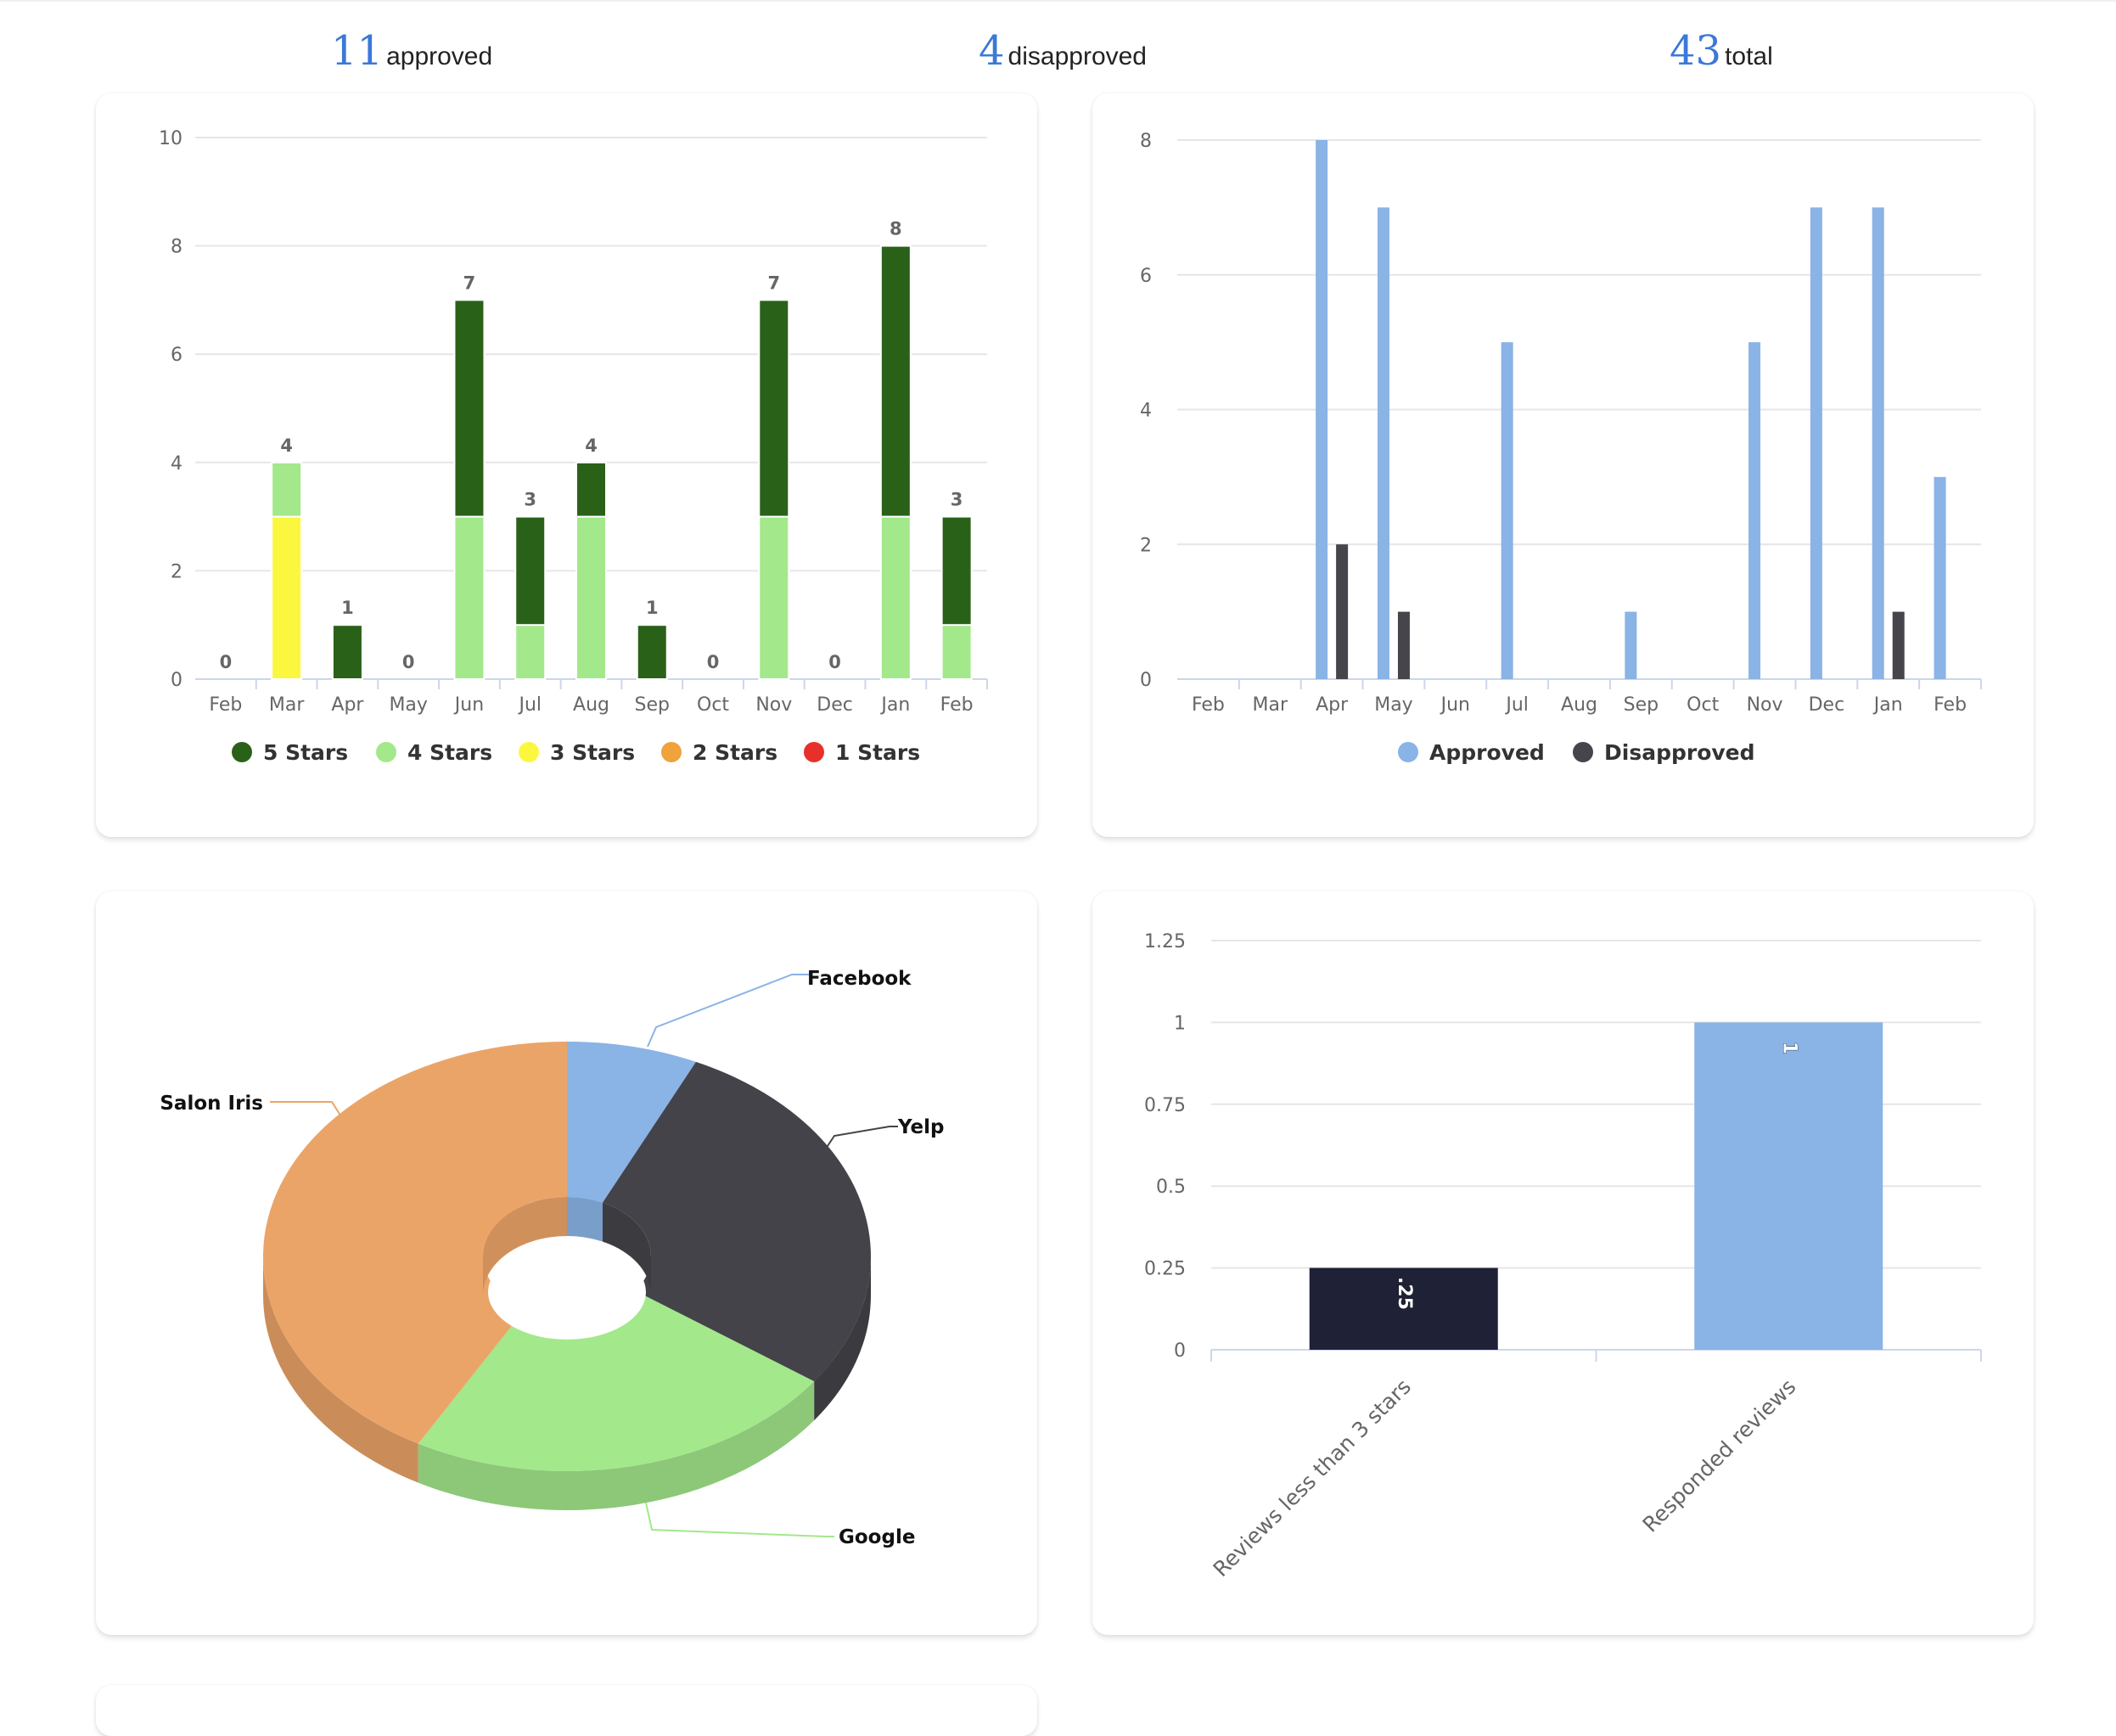  Describe the element at coordinates (1077, 56) in the screenshot. I see `disapproved-label: disapproved` at that location.